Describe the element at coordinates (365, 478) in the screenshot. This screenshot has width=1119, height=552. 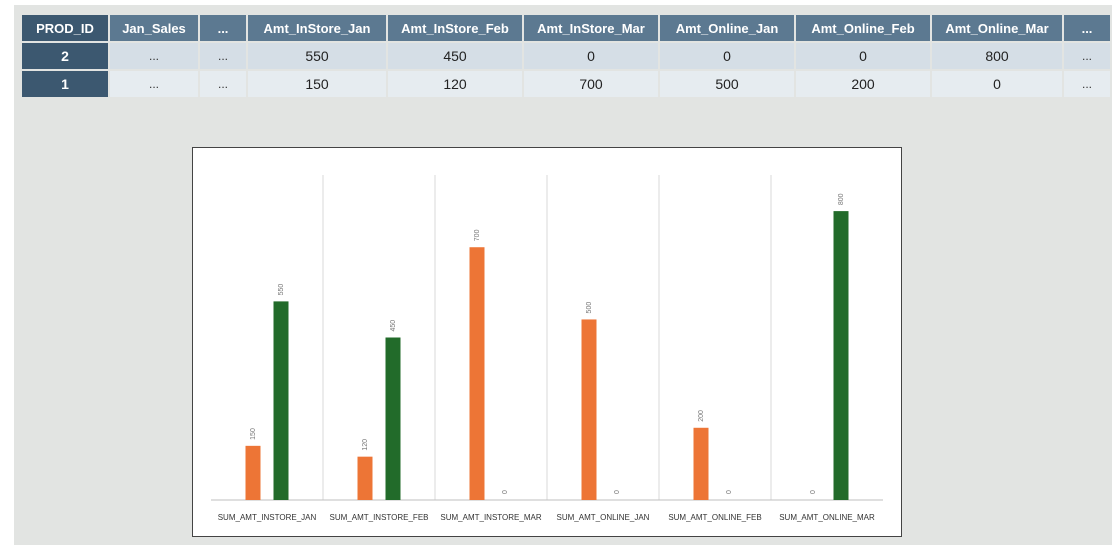
I see `bar-prod-1-sum-amt-instore-feb` at that location.